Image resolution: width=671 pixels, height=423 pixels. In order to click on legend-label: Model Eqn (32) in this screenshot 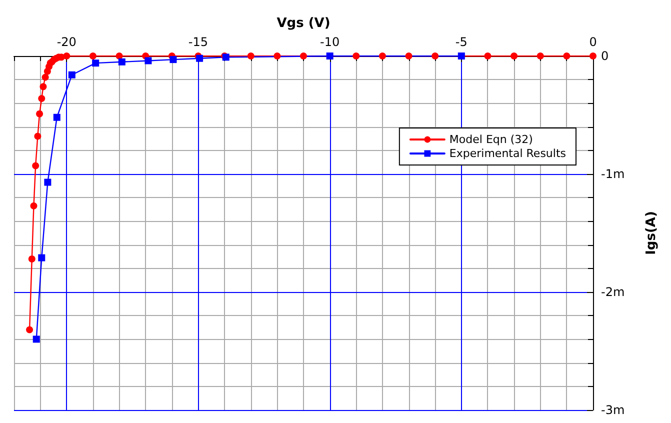, I will do `click(491, 139)`.